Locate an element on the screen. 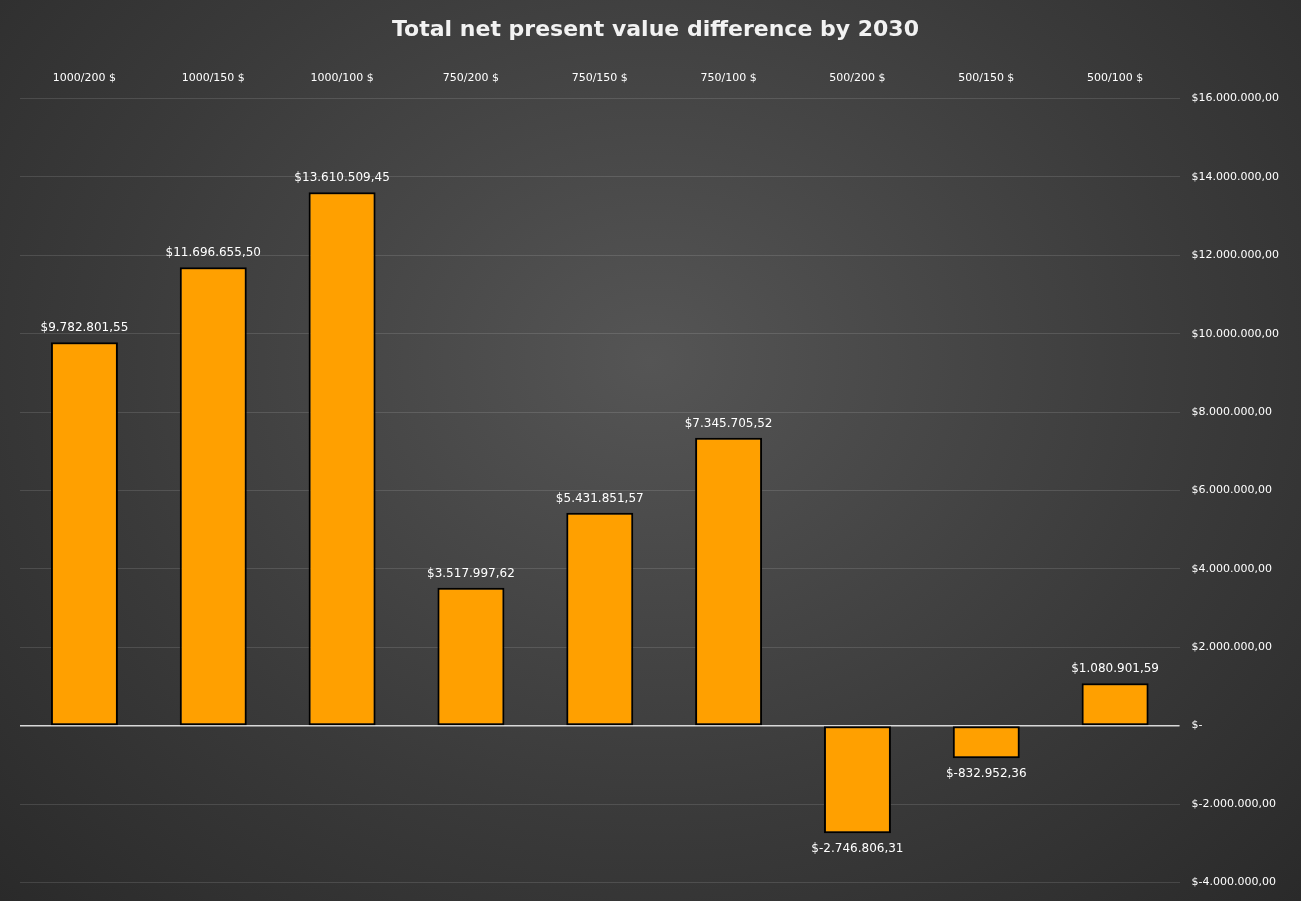 This screenshot has height=901, width=1301. x-tick-label: 750/150 $ is located at coordinates (599, 77).